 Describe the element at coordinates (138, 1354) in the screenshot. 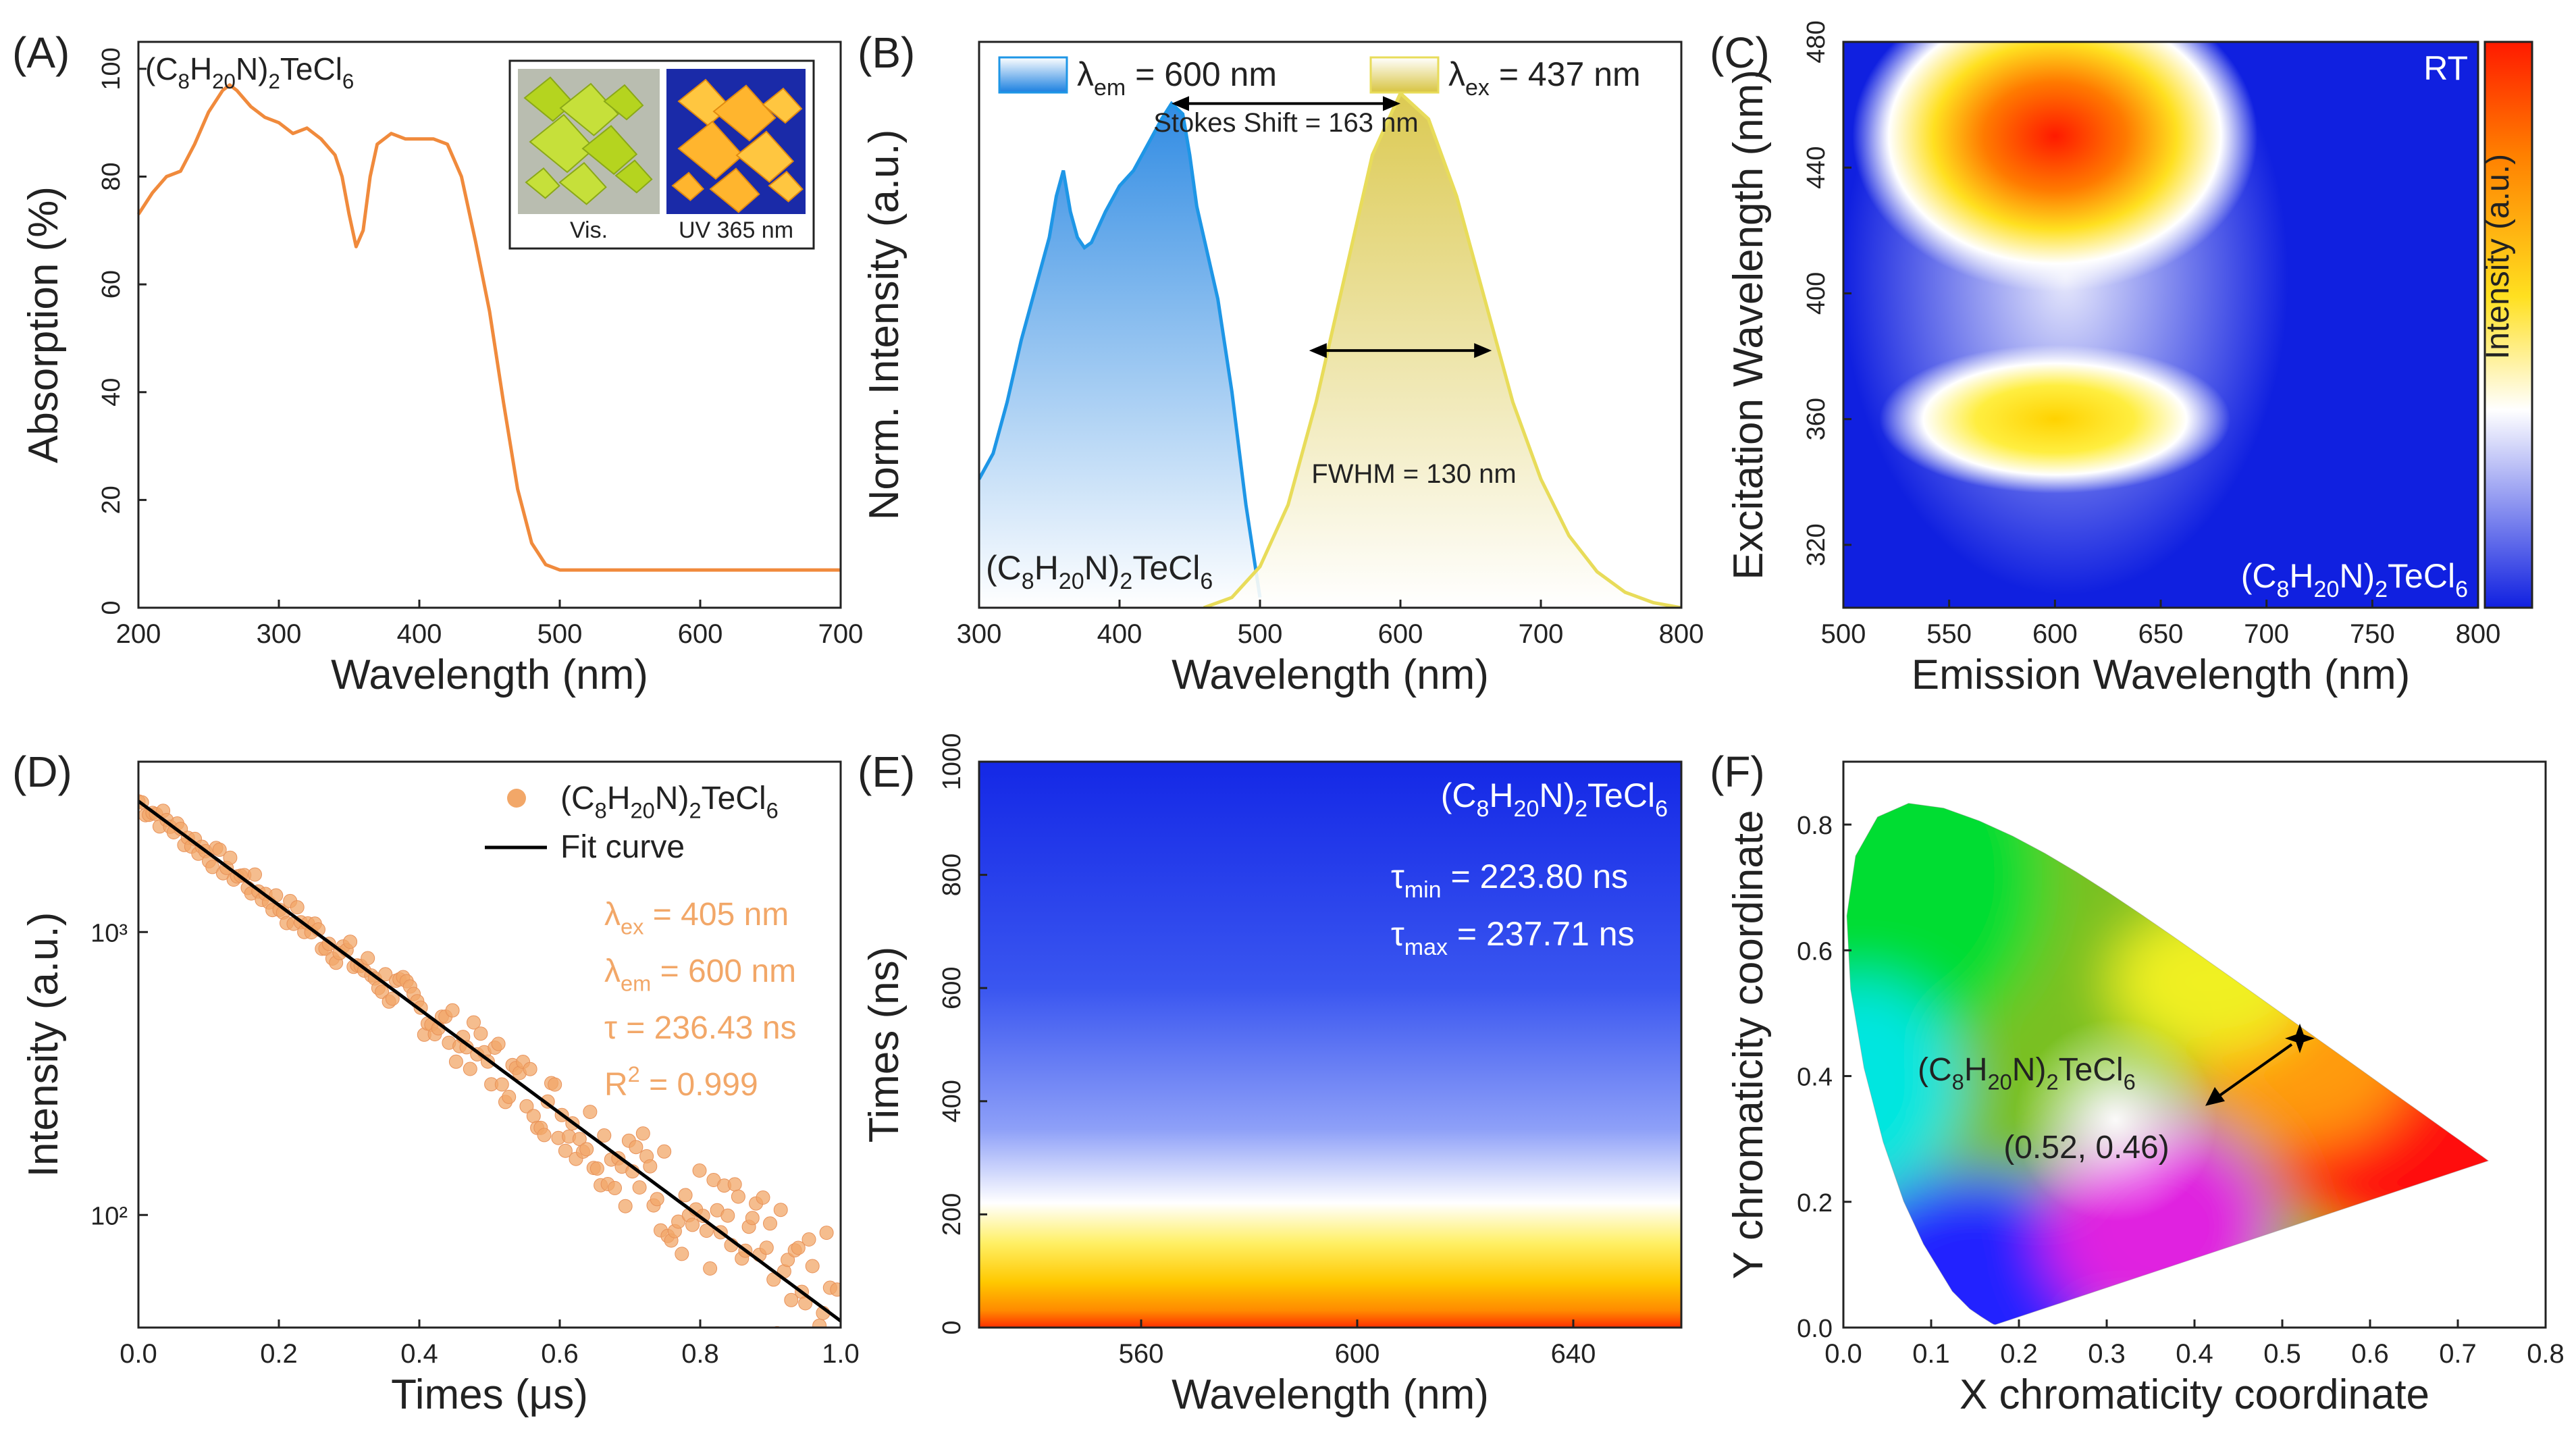

I see `panel-d-xtick-label: 0.0` at that location.